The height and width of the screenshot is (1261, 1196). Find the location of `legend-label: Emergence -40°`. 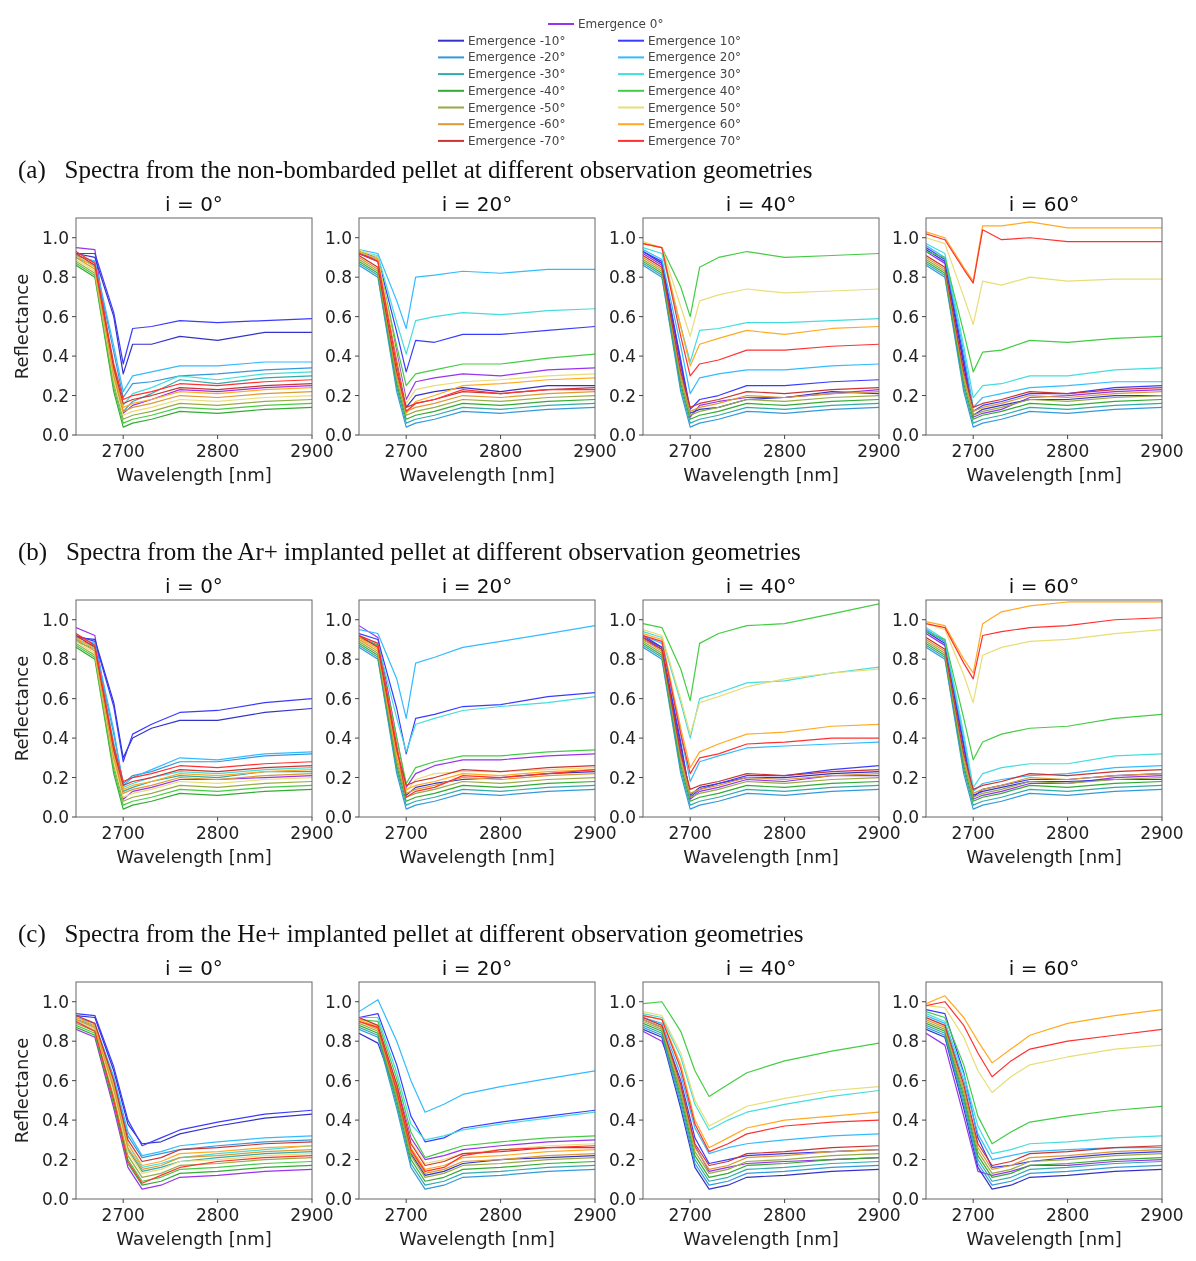

legend-label: Emergence -40° is located at coordinates (517, 90).